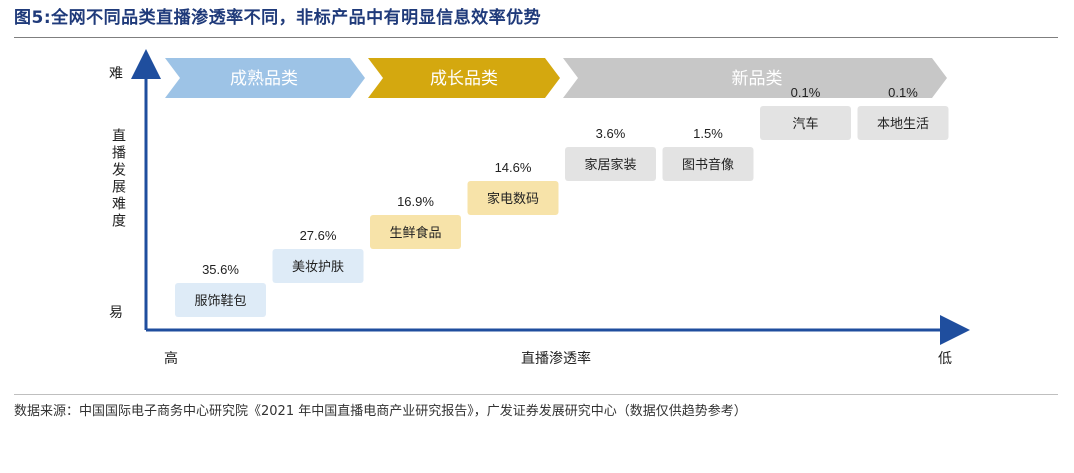  I want to click on title-divider, so click(536, 37).